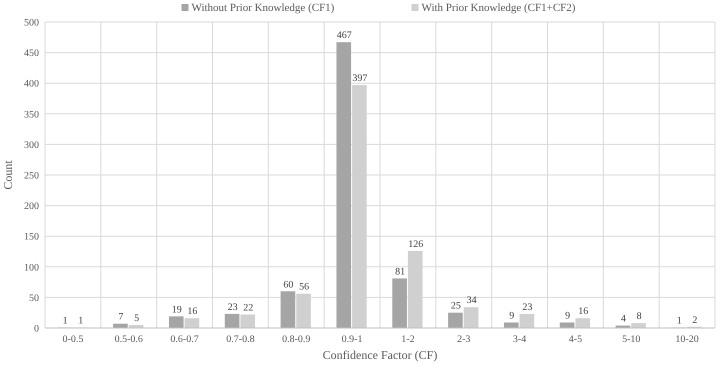 The image size is (723, 365). What do you see at coordinates (344, 36) in the screenshot?
I see `data-label: 467` at bounding box center [344, 36].